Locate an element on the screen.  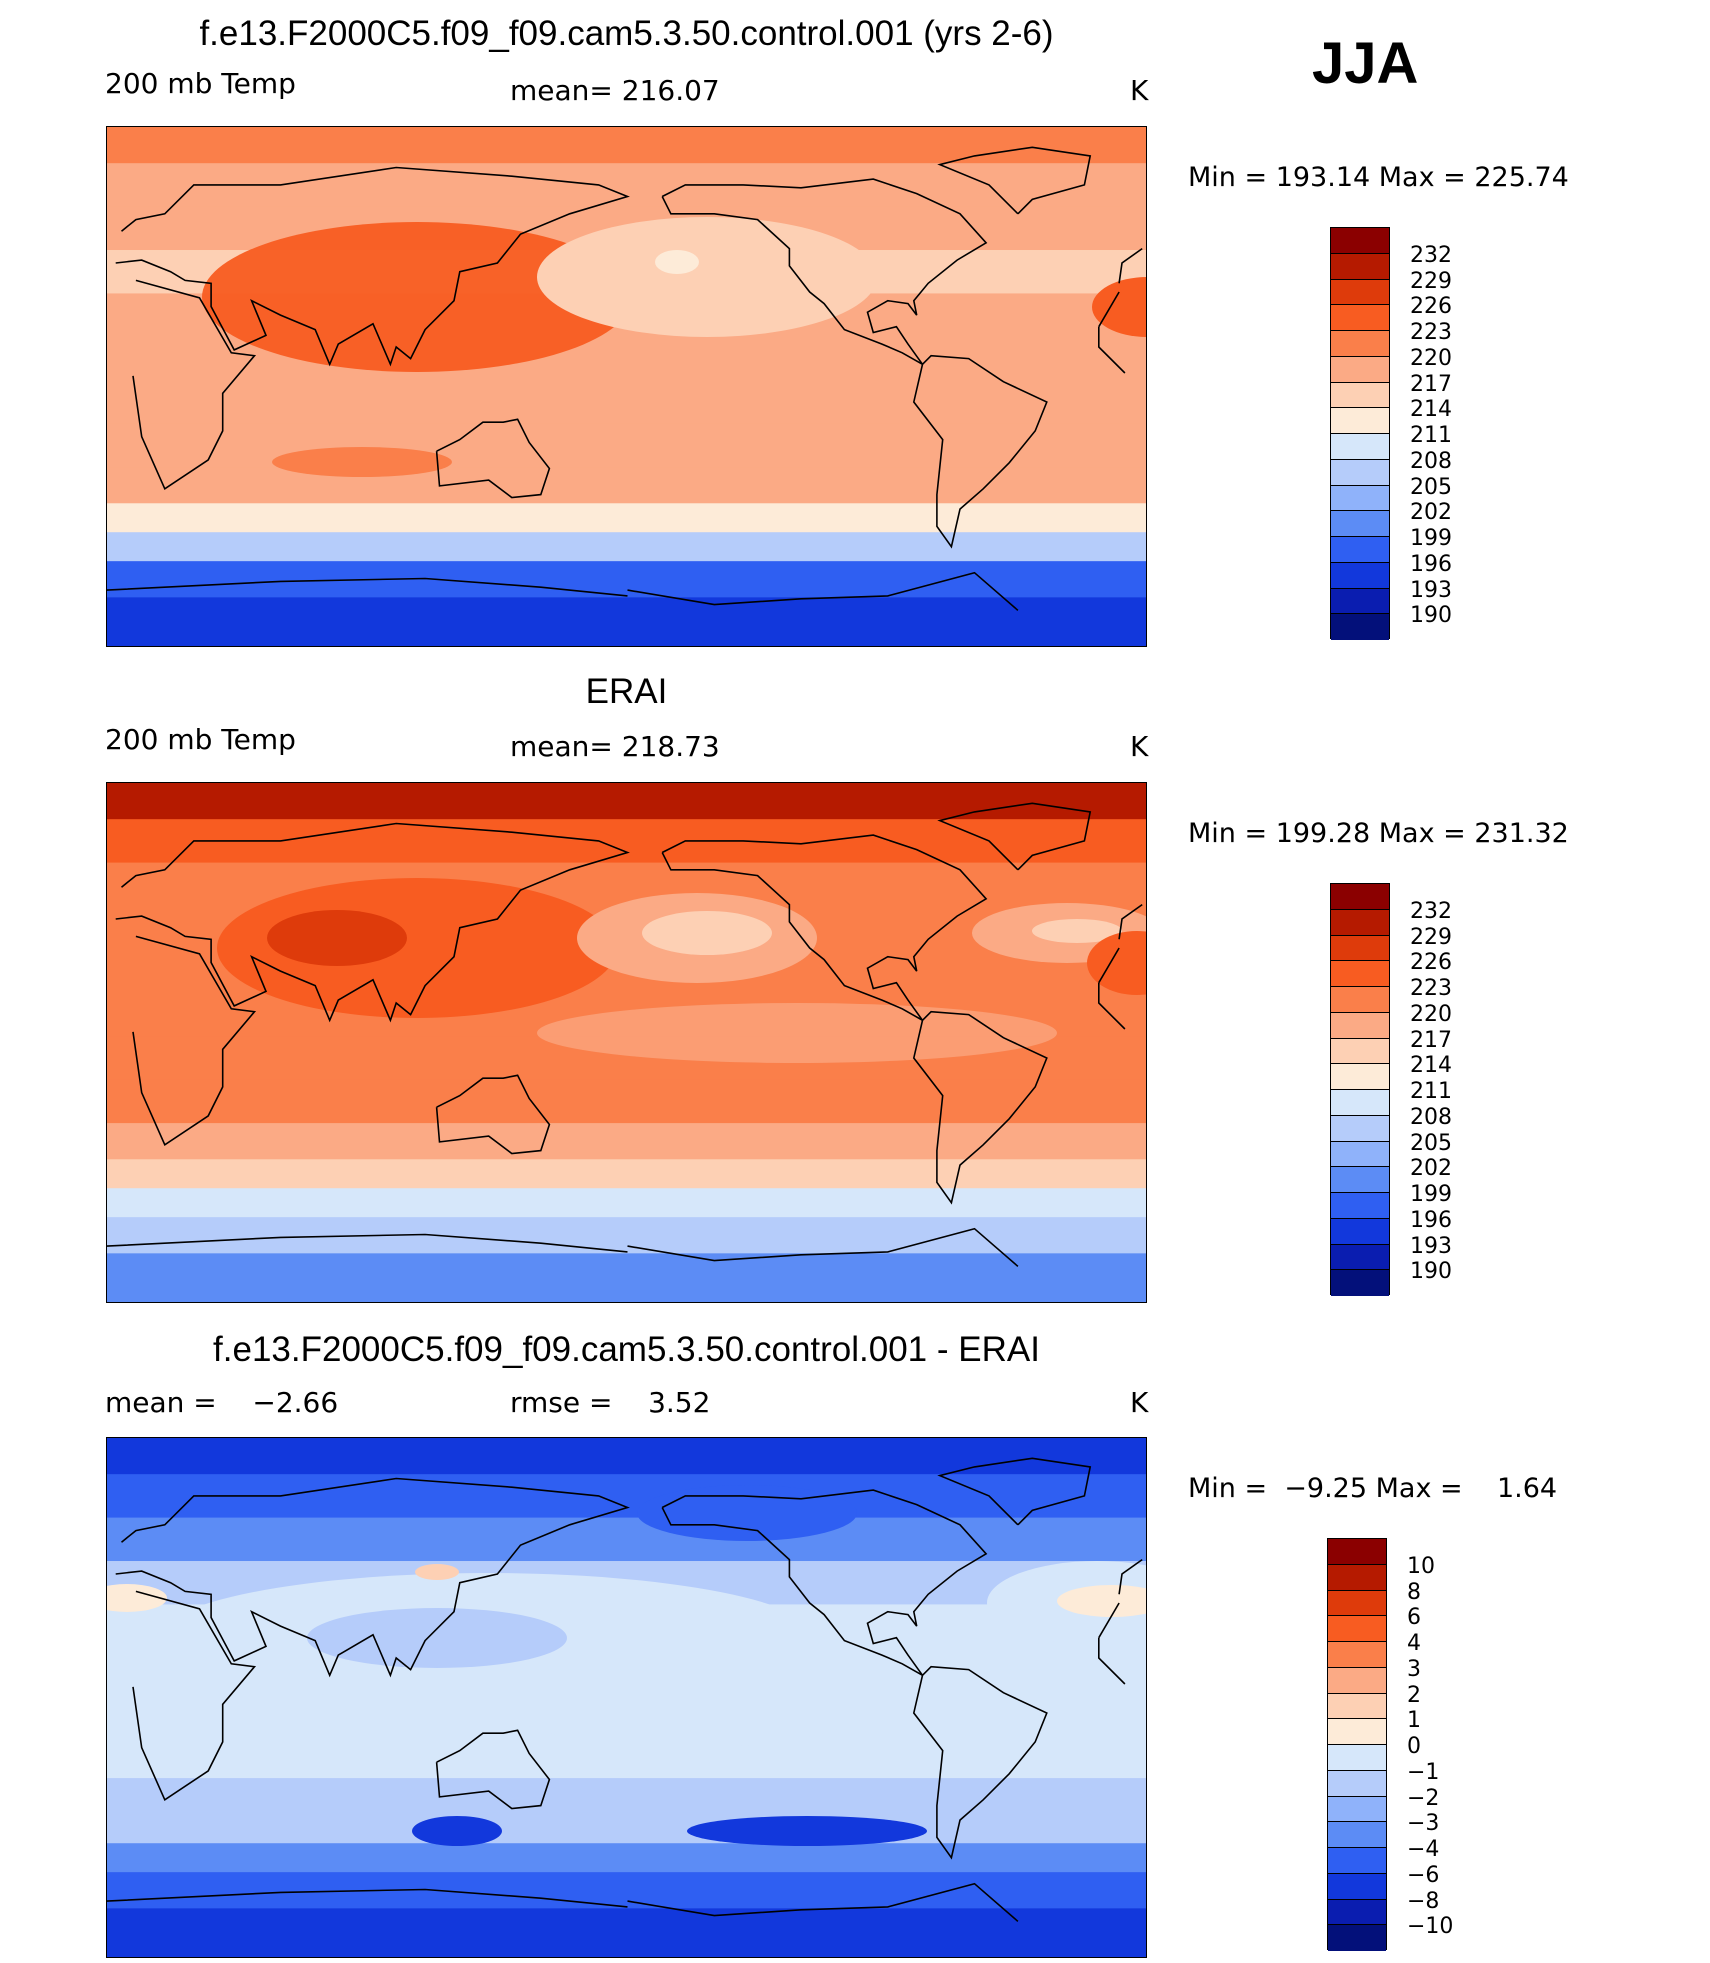
colorbar-tick-label: −4 is located at coordinates (1423, 1849).